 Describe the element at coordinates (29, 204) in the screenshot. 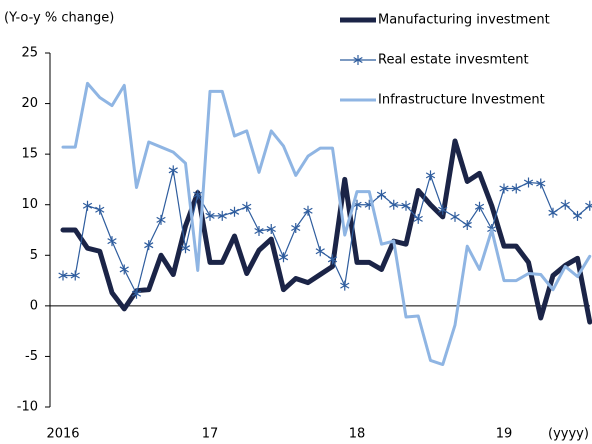

I see `y-tick-label: 10` at that location.